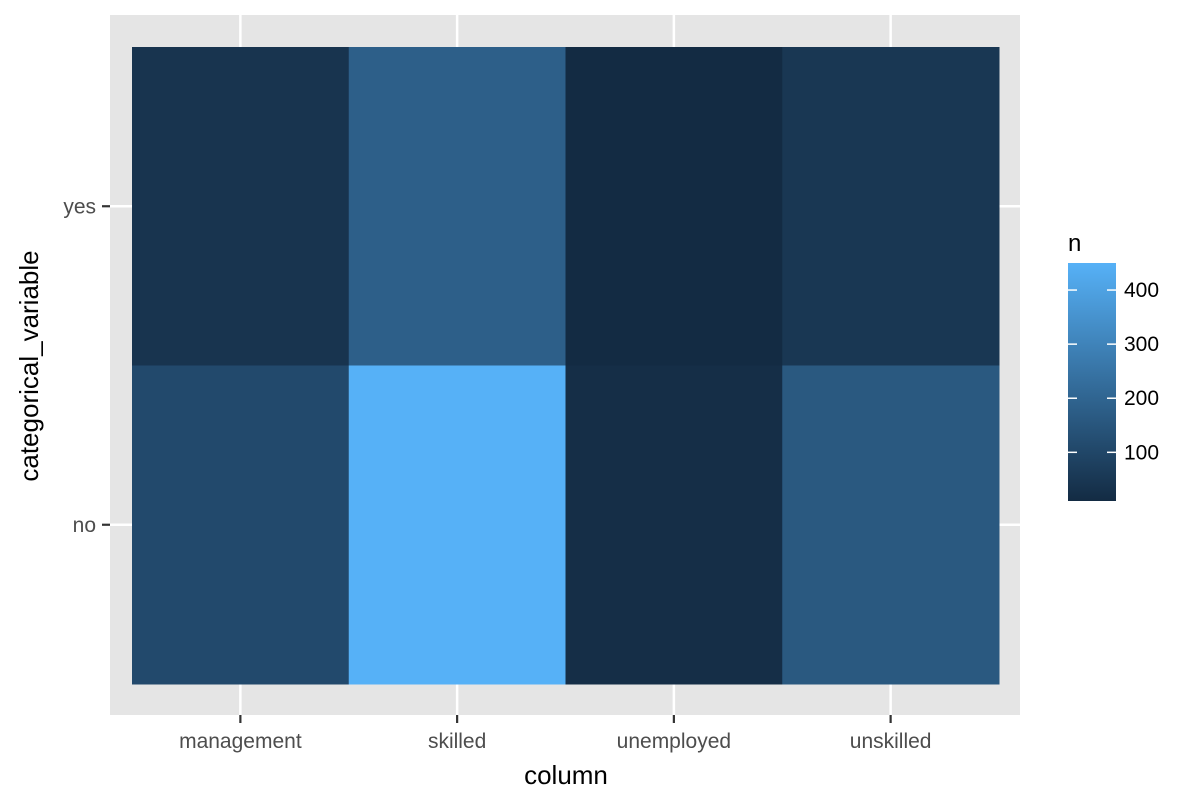 The height and width of the screenshot is (800, 1200). What do you see at coordinates (457, 741) in the screenshot?
I see `x-tick-label-skilled: skilled` at bounding box center [457, 741].